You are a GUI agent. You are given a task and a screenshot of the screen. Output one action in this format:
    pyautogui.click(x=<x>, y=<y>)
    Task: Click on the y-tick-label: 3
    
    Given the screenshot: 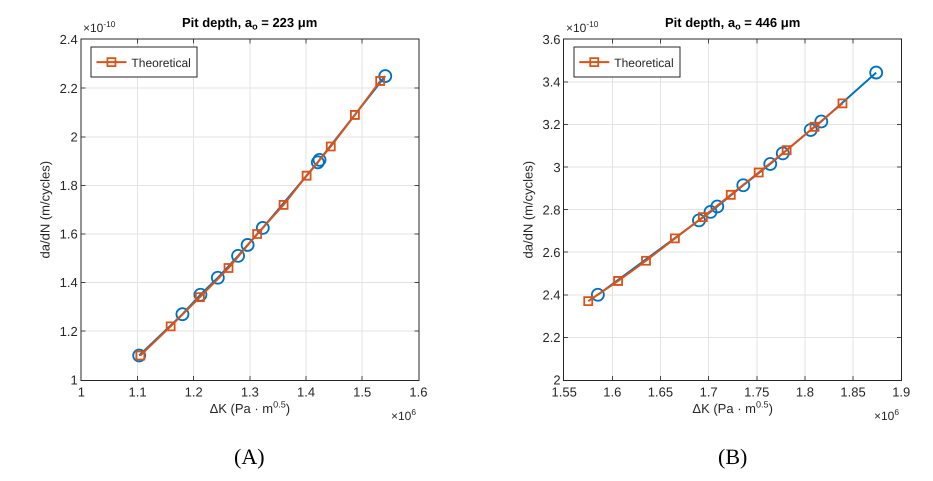 What is the action you would take?
    pyautogui.click(x=557, y=167)
    